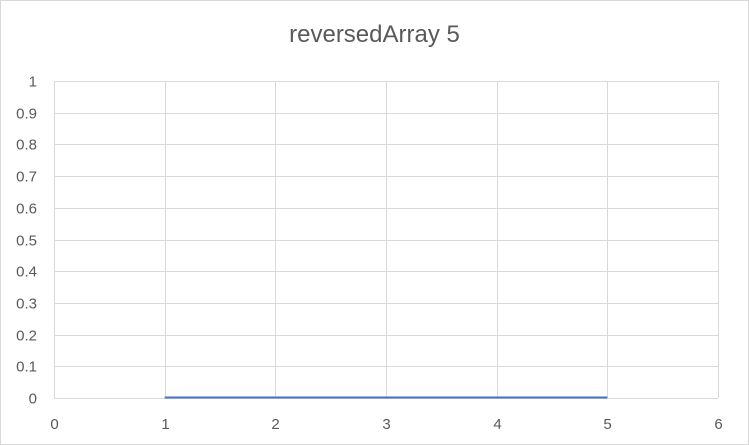 This screenshot has height=445, width=749. What do you see at coordinates (33, 82) in the screenshot?
I see `y-tick-label: 1` at bounding box center [33, 82].